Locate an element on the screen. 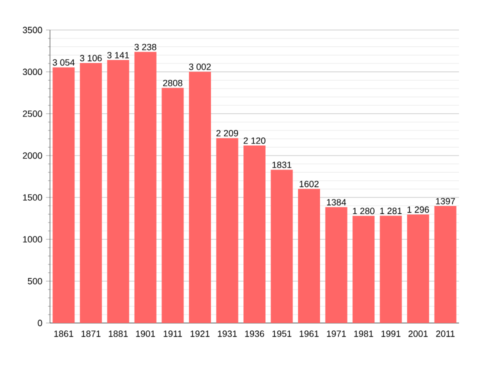  y-tick-label: 1500 is located at coordinates (32, 197).